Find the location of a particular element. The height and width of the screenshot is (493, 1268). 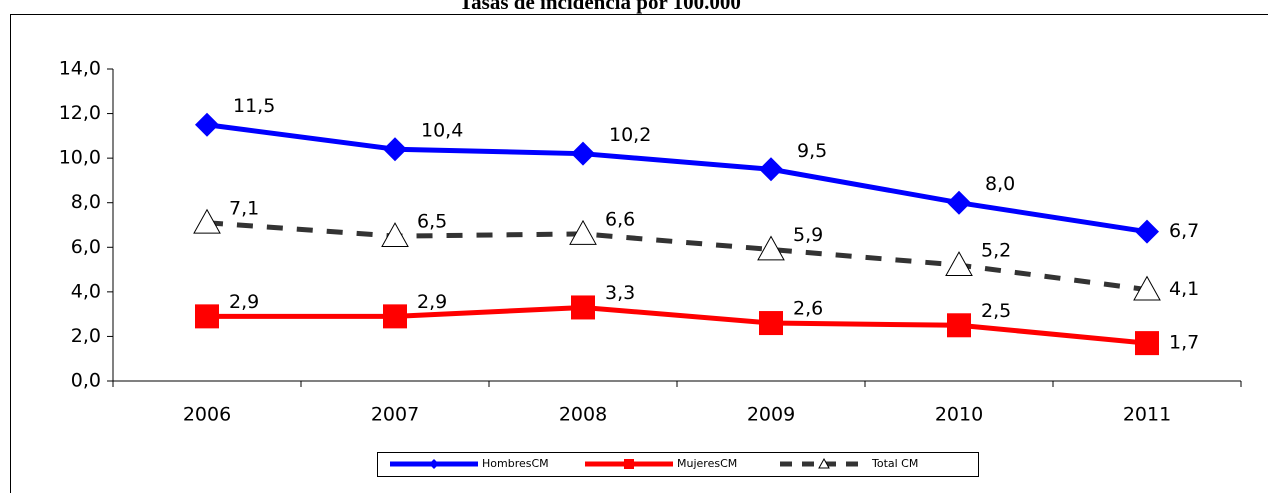

legend-label: MujeresCM is located at coordinates (707, 463).